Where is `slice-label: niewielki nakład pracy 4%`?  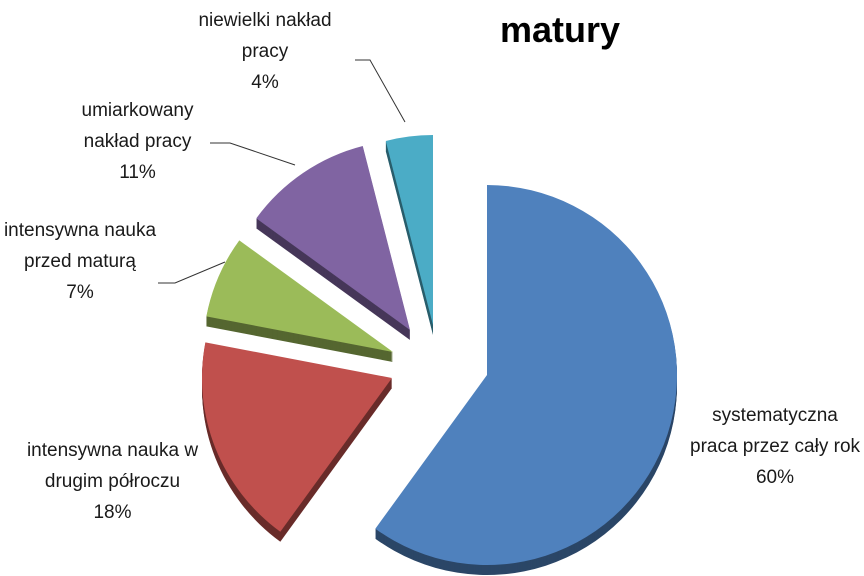 slice-label: niewielki nakład pracy 4% is located at coordinates (265, 51).